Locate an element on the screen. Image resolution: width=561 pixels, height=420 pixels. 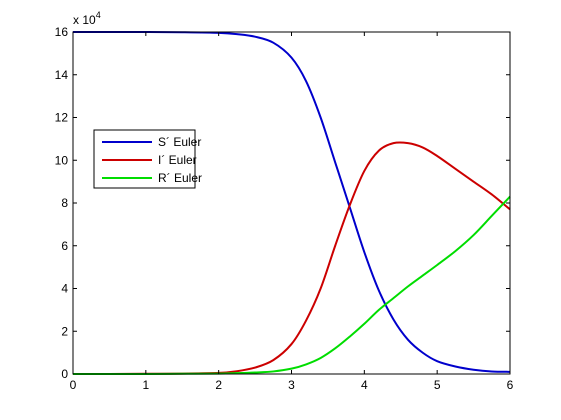
y-multiplier-label: x 104 is located at coordinates (87, 18).